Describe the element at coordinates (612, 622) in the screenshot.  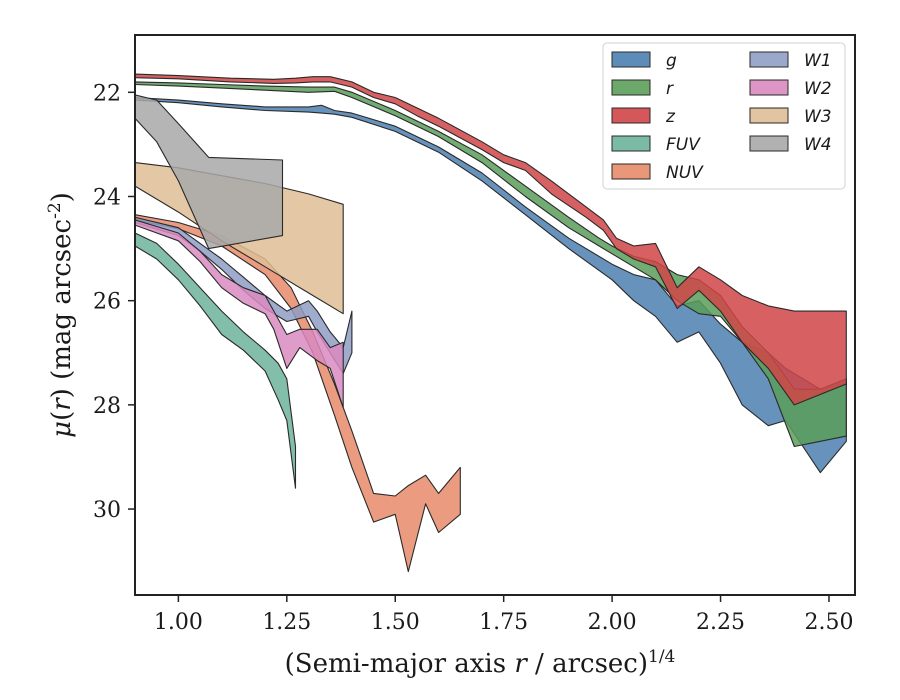
I see `x-tick-label: 2.00` at that location.